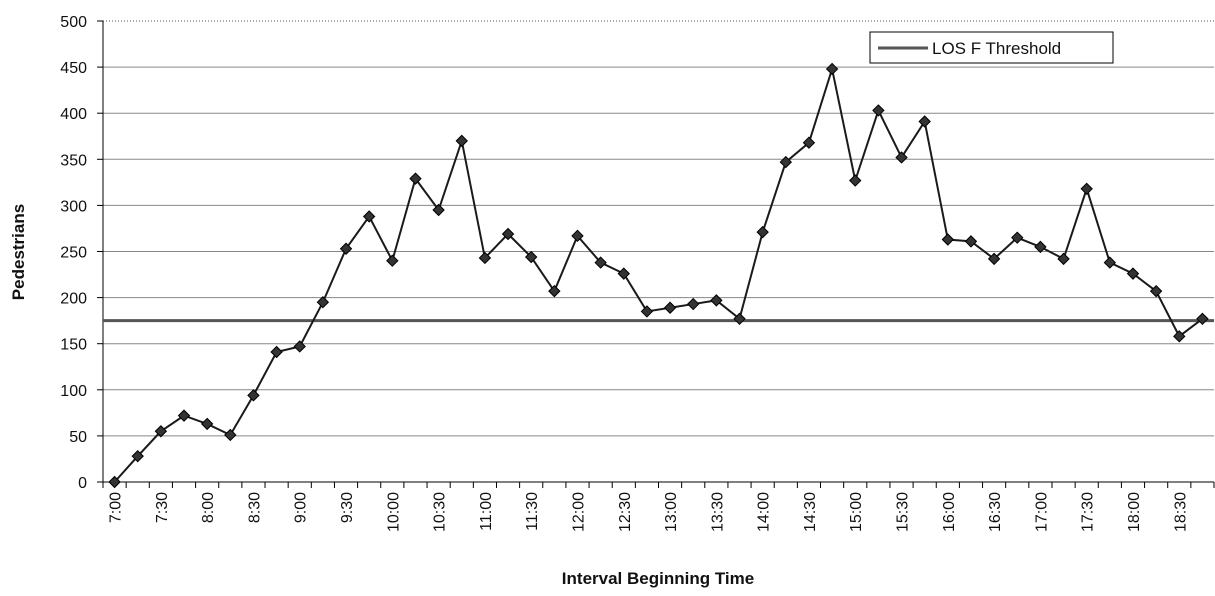 Image resolution: width=1215 pixels, height=596 pixels. Describe the element at coordinates (73, 391) in the screenshot. I see `y-tick-label: 100` at that location.